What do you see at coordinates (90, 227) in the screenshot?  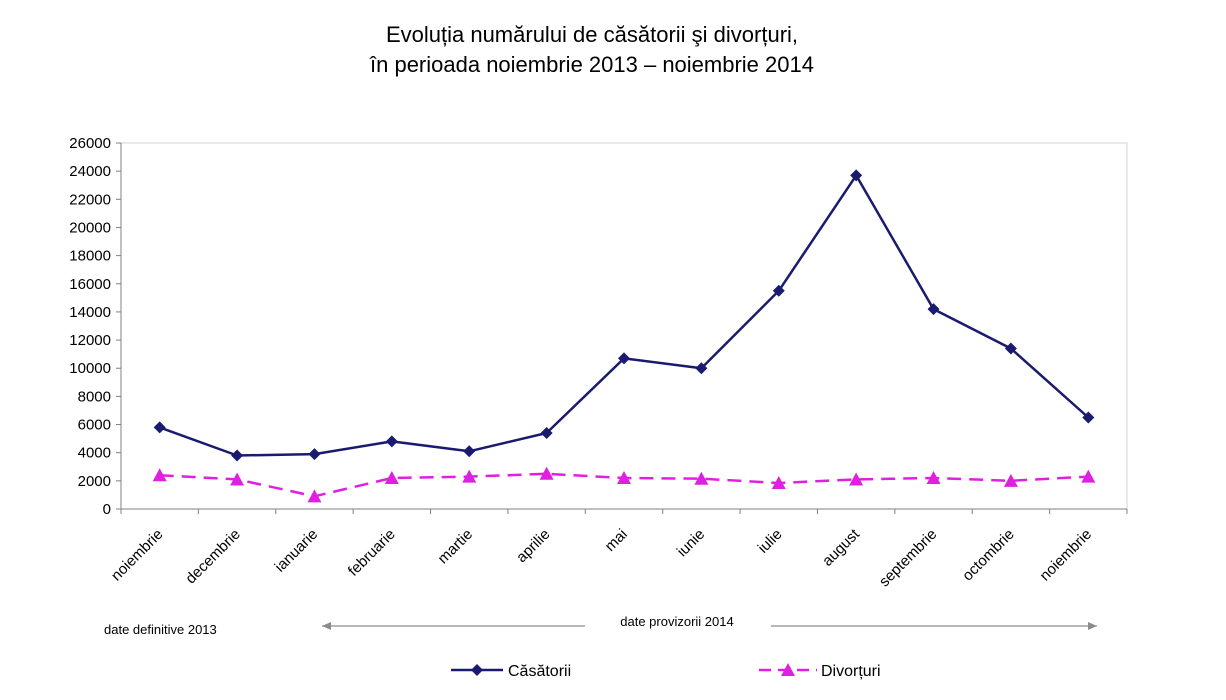 I see `y-tick-label: 20000` at bounding box center [90, 227].